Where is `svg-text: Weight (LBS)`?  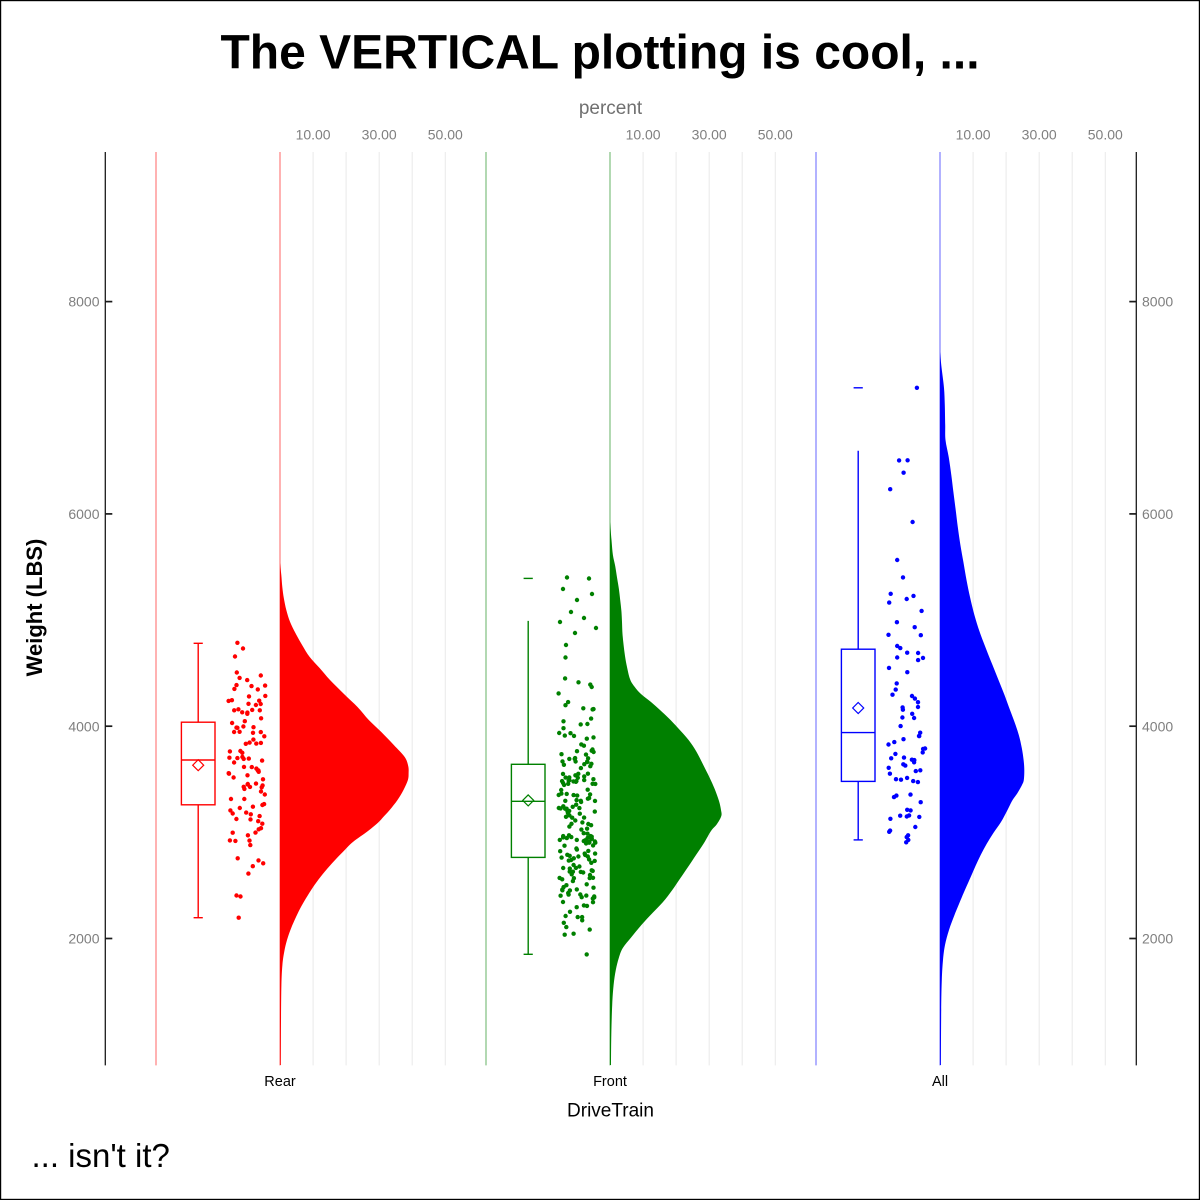
svg-text: Weight (LBS) is located at coordinates (34, 608).